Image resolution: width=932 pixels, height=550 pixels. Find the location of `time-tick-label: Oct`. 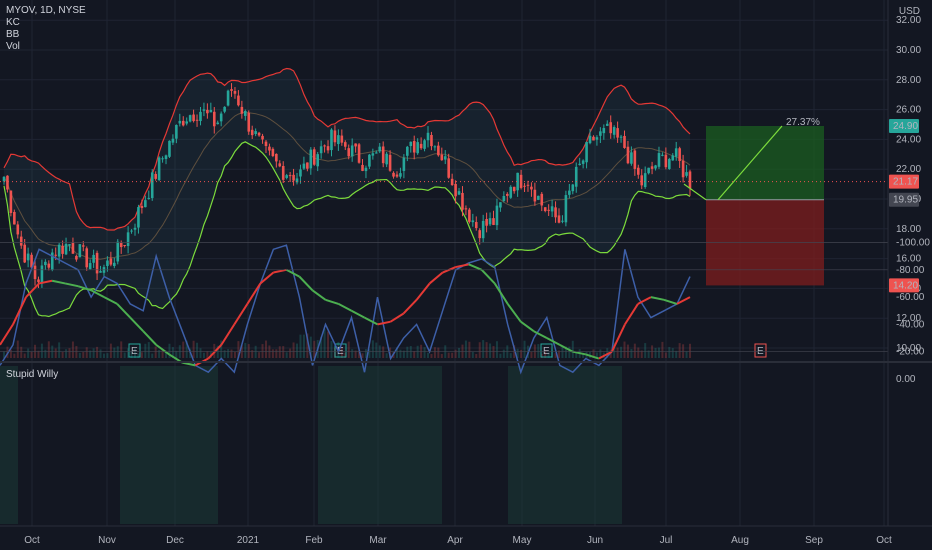

time-tick-label: Oct is located at coordinates (32, 540).